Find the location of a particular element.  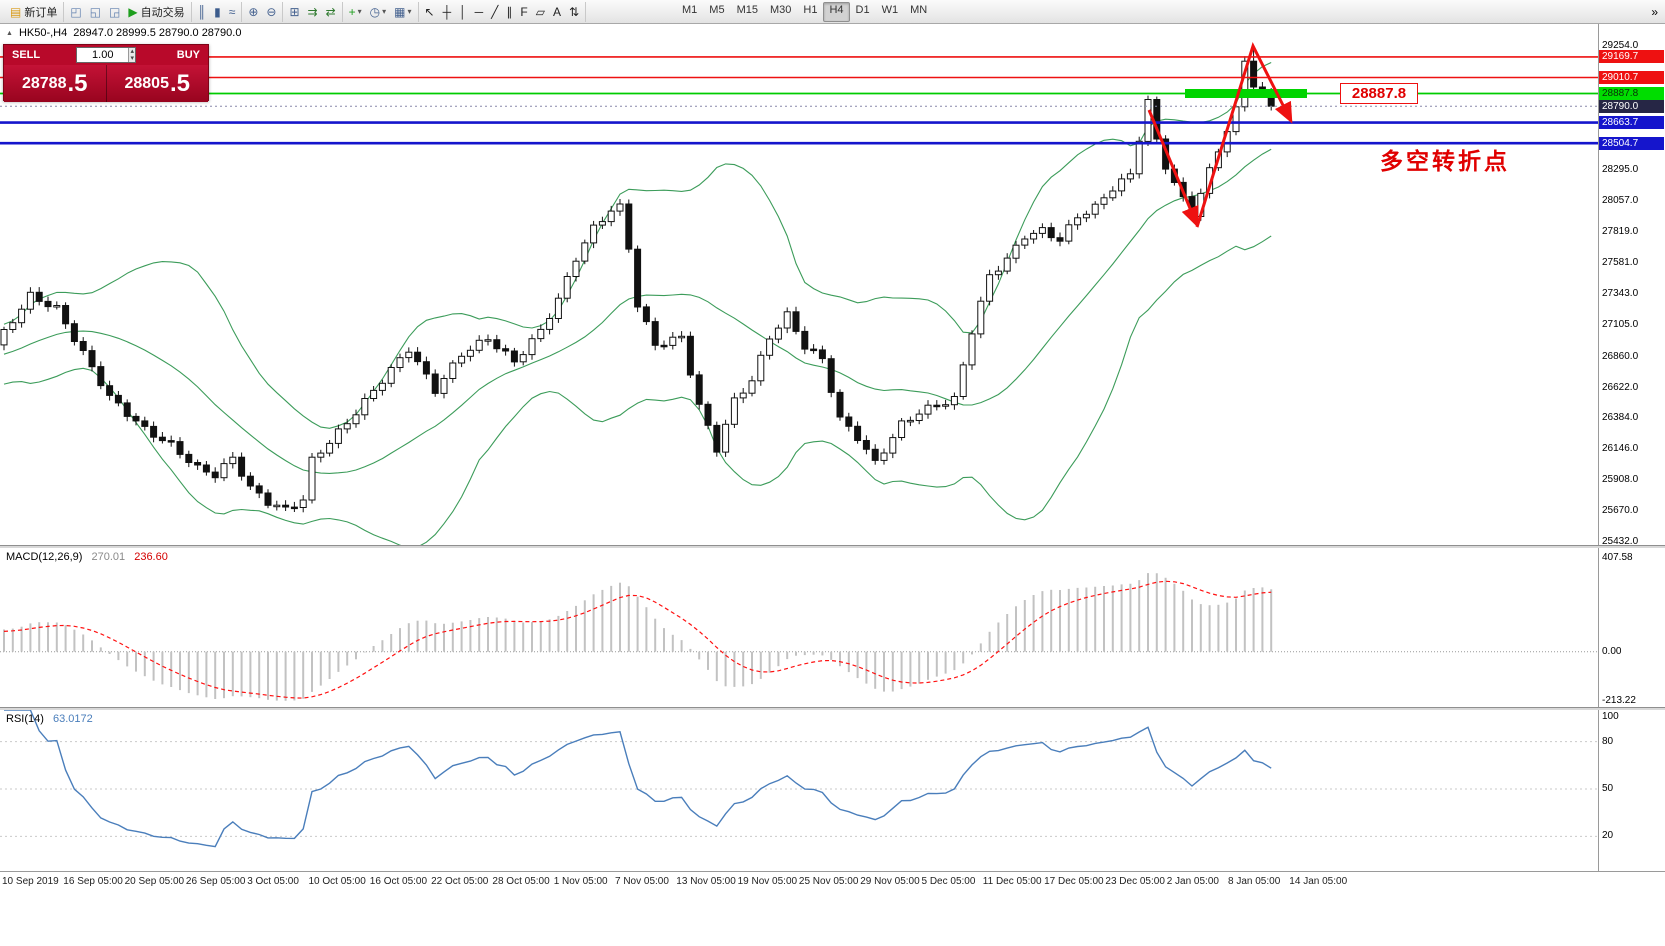

zoom-out-button: ⊖ is located at coordinates (271, 12).